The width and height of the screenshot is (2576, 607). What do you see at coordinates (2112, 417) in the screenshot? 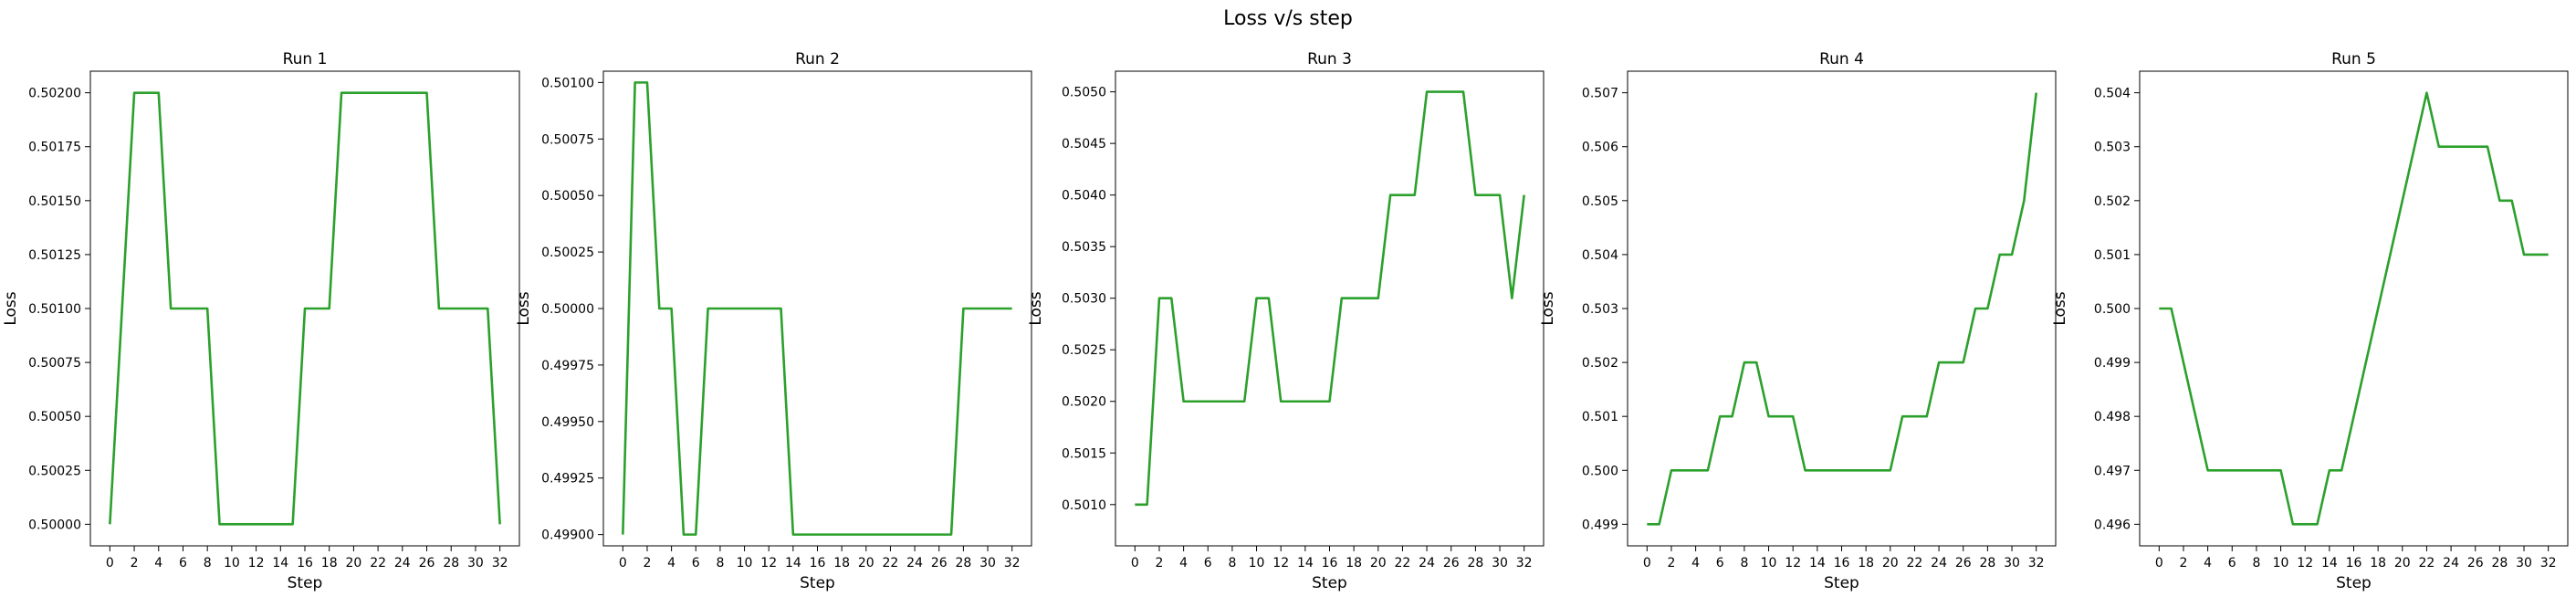
I see `y-tick-label: 0.498` at bounding box center [2112, 417].